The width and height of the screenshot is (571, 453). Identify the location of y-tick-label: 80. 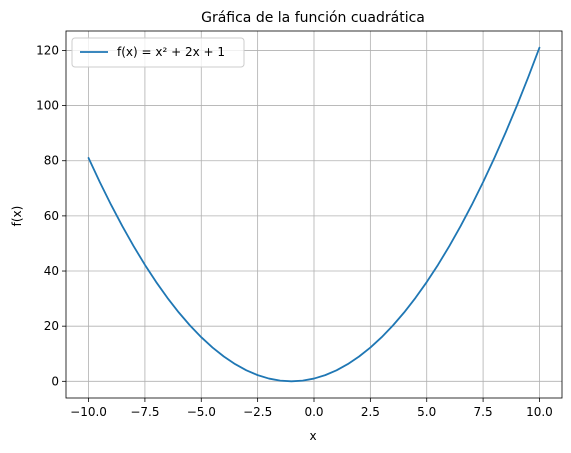
(51, 161).